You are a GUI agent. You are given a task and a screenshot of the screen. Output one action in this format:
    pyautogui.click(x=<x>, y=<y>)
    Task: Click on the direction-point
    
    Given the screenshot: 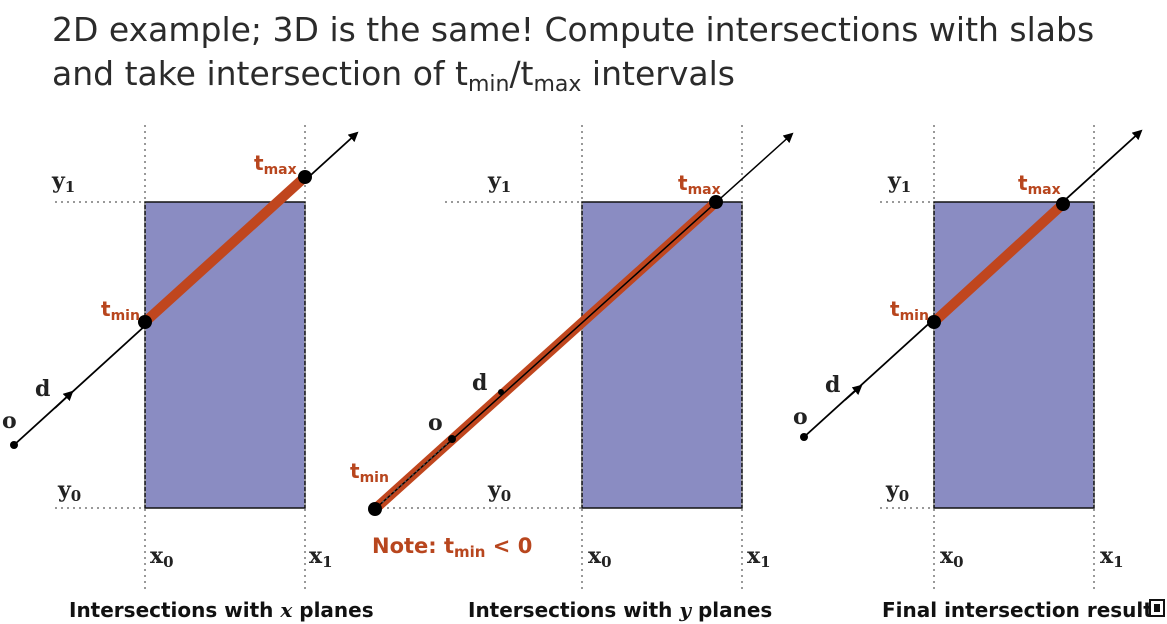 What is the action you would take?
    pyautogui.click(x=501, y=392)
    